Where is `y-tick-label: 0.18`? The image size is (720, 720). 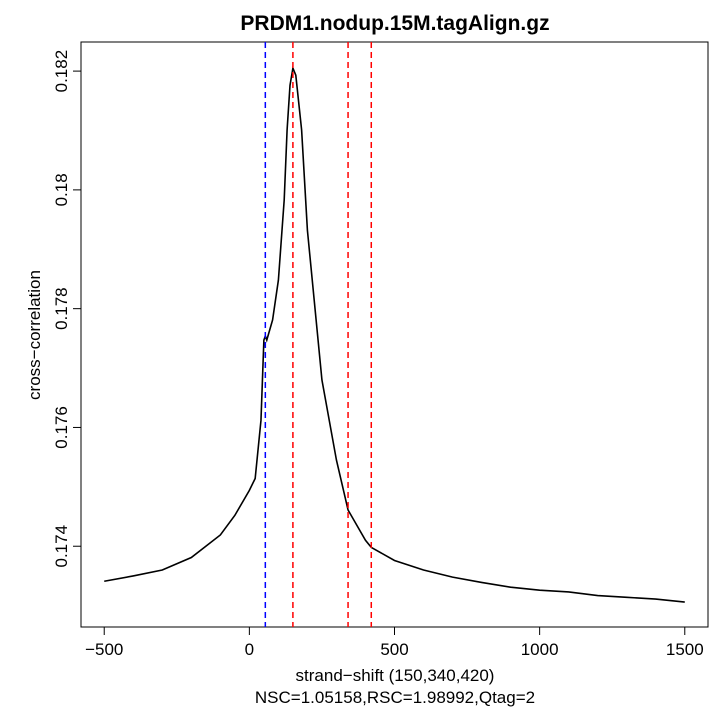 y-tick-label: 0.18 is located at coordinates (61, 189).